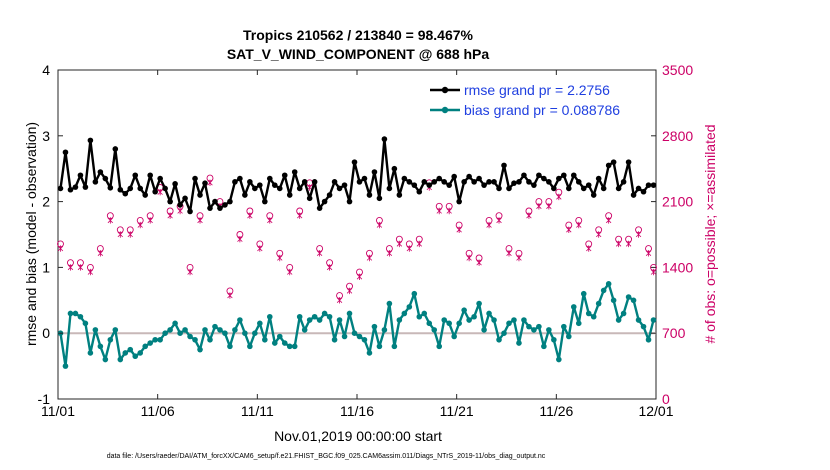  Describe the element at coordinates (46, 333) in the screenshot. I see `y-left-tick-label: 0` at that location.